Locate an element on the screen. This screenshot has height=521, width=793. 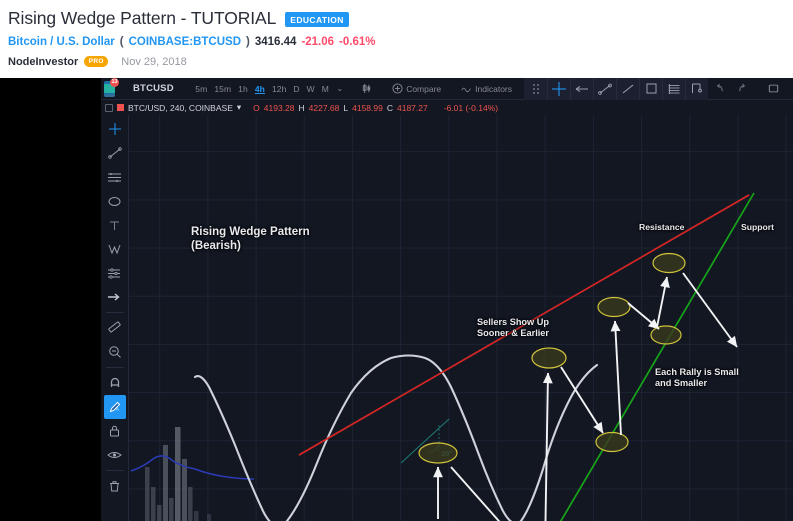
chevron-down-icon: ⌄ is located at coordinates (340, 88).